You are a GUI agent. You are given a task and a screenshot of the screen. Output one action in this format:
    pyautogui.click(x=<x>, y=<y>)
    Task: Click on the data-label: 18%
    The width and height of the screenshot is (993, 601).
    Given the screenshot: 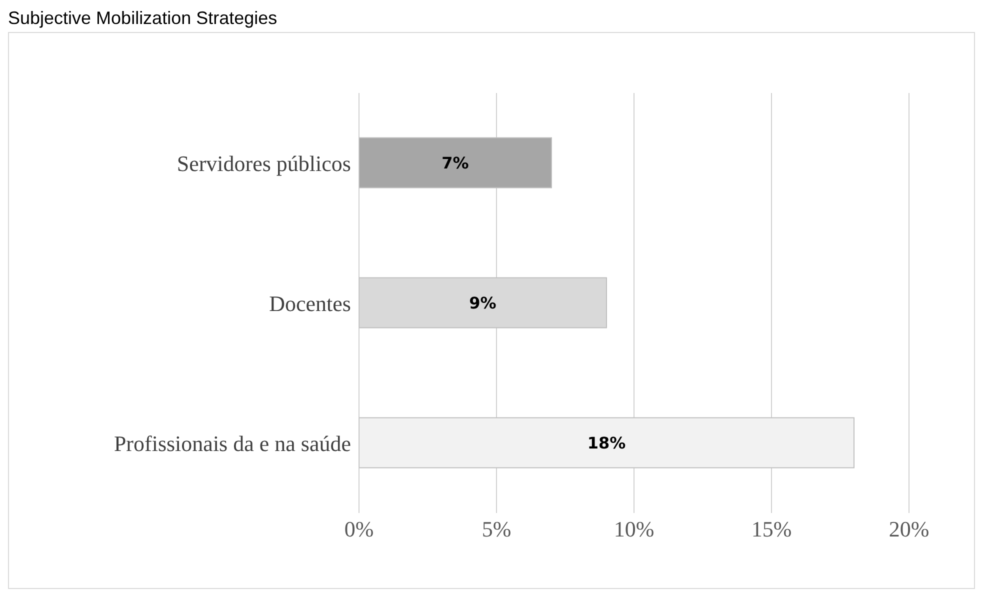 What is the action you would take?
    pyautogui.click(x=606, y=442)
    